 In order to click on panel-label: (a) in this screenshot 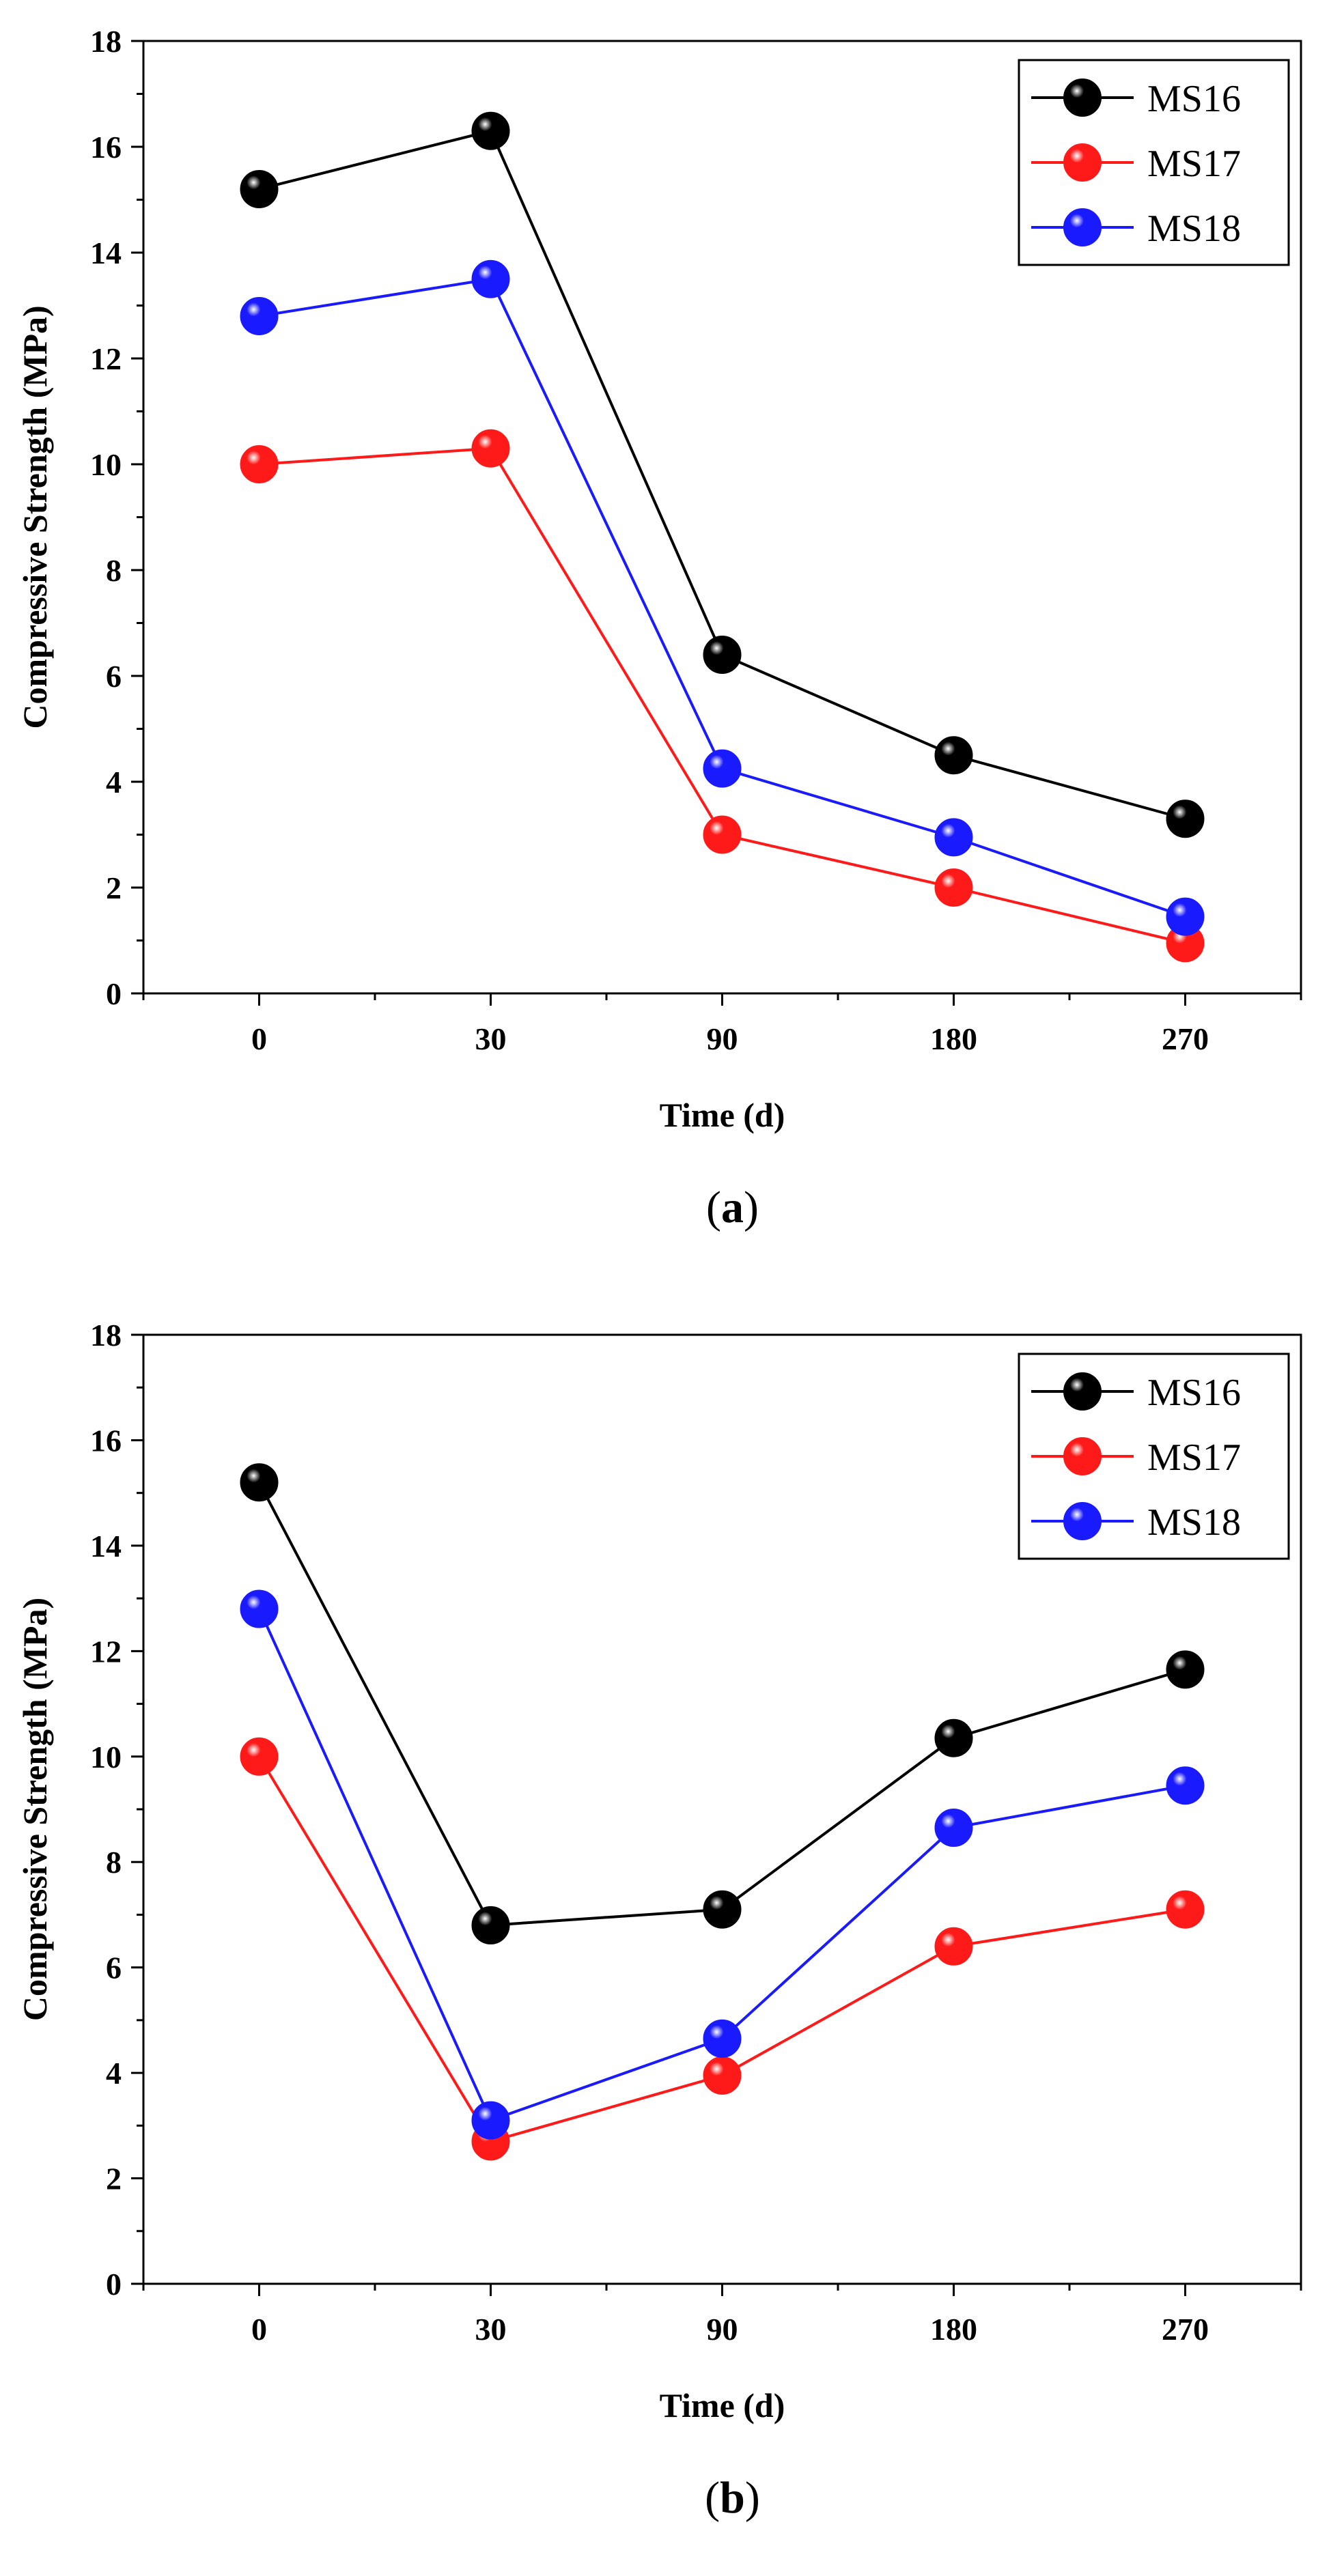, I will do `click(732, 1207)`.